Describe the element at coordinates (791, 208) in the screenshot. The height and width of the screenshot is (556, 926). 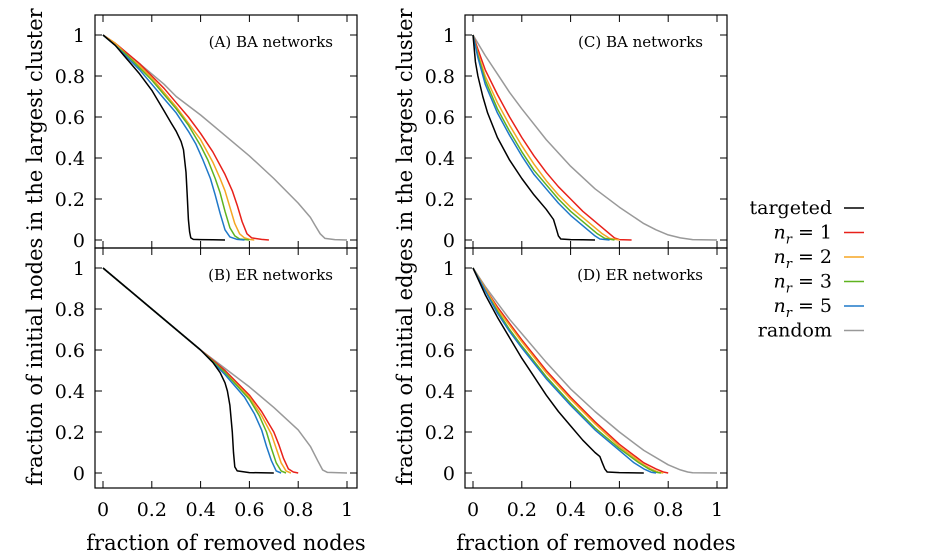
I see `legend-label: targeted` at that location.